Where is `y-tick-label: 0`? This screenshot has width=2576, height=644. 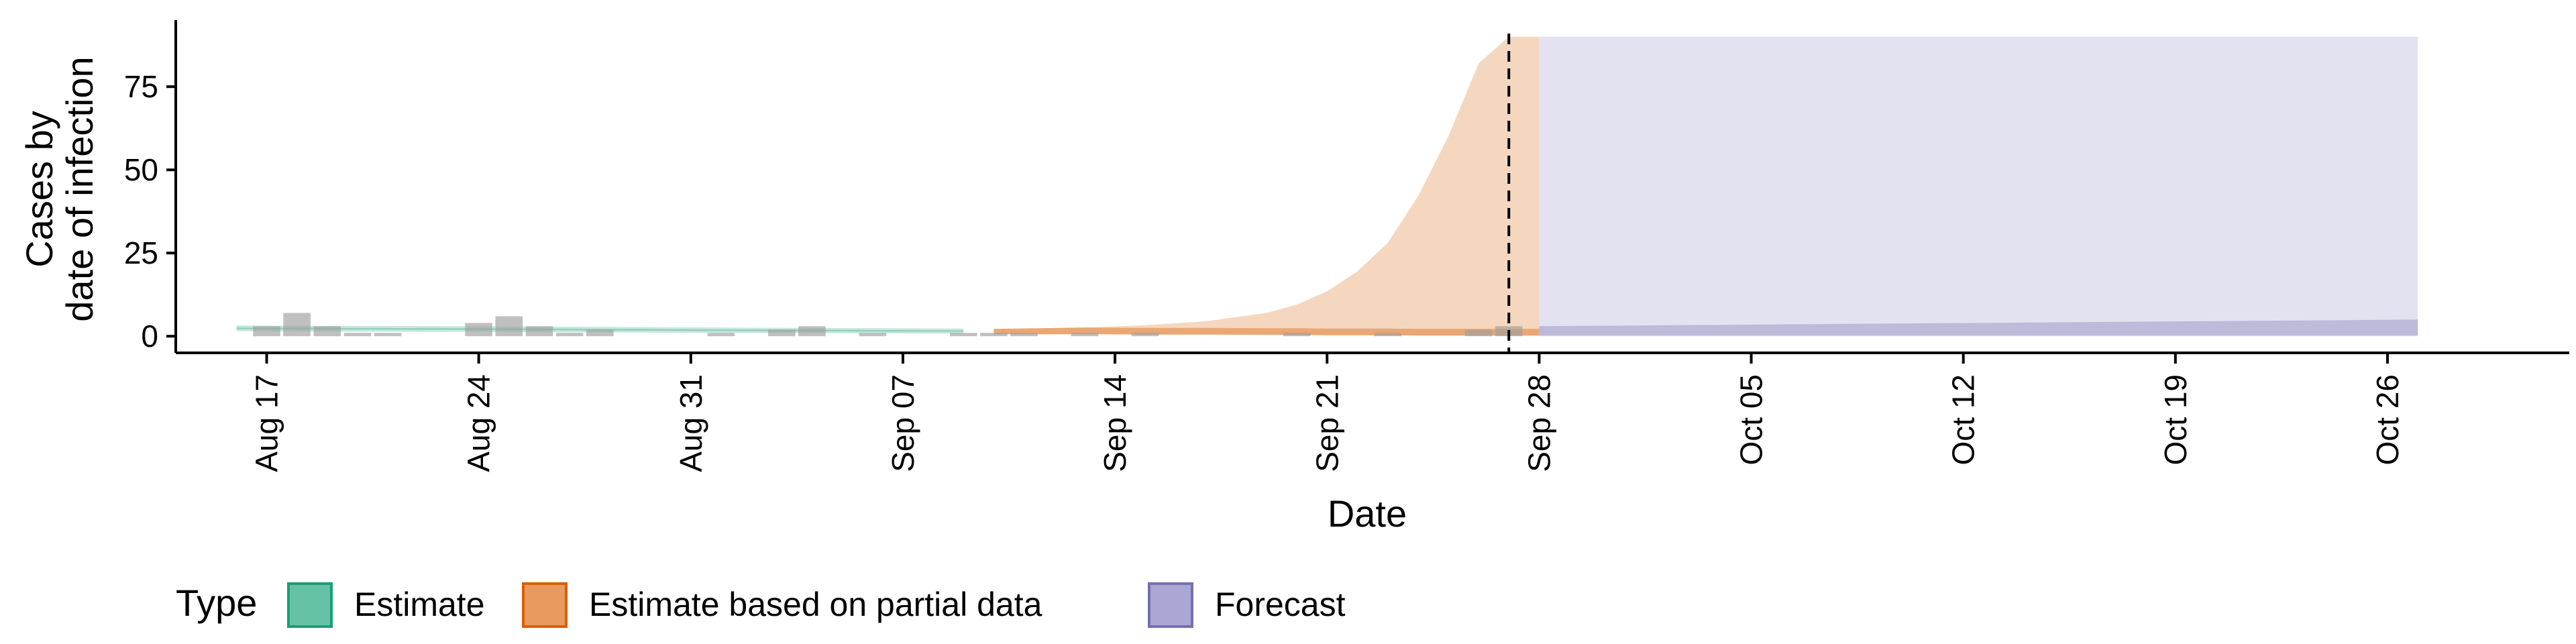
y-tick-label: 0 is located at coordinates (149, 336).